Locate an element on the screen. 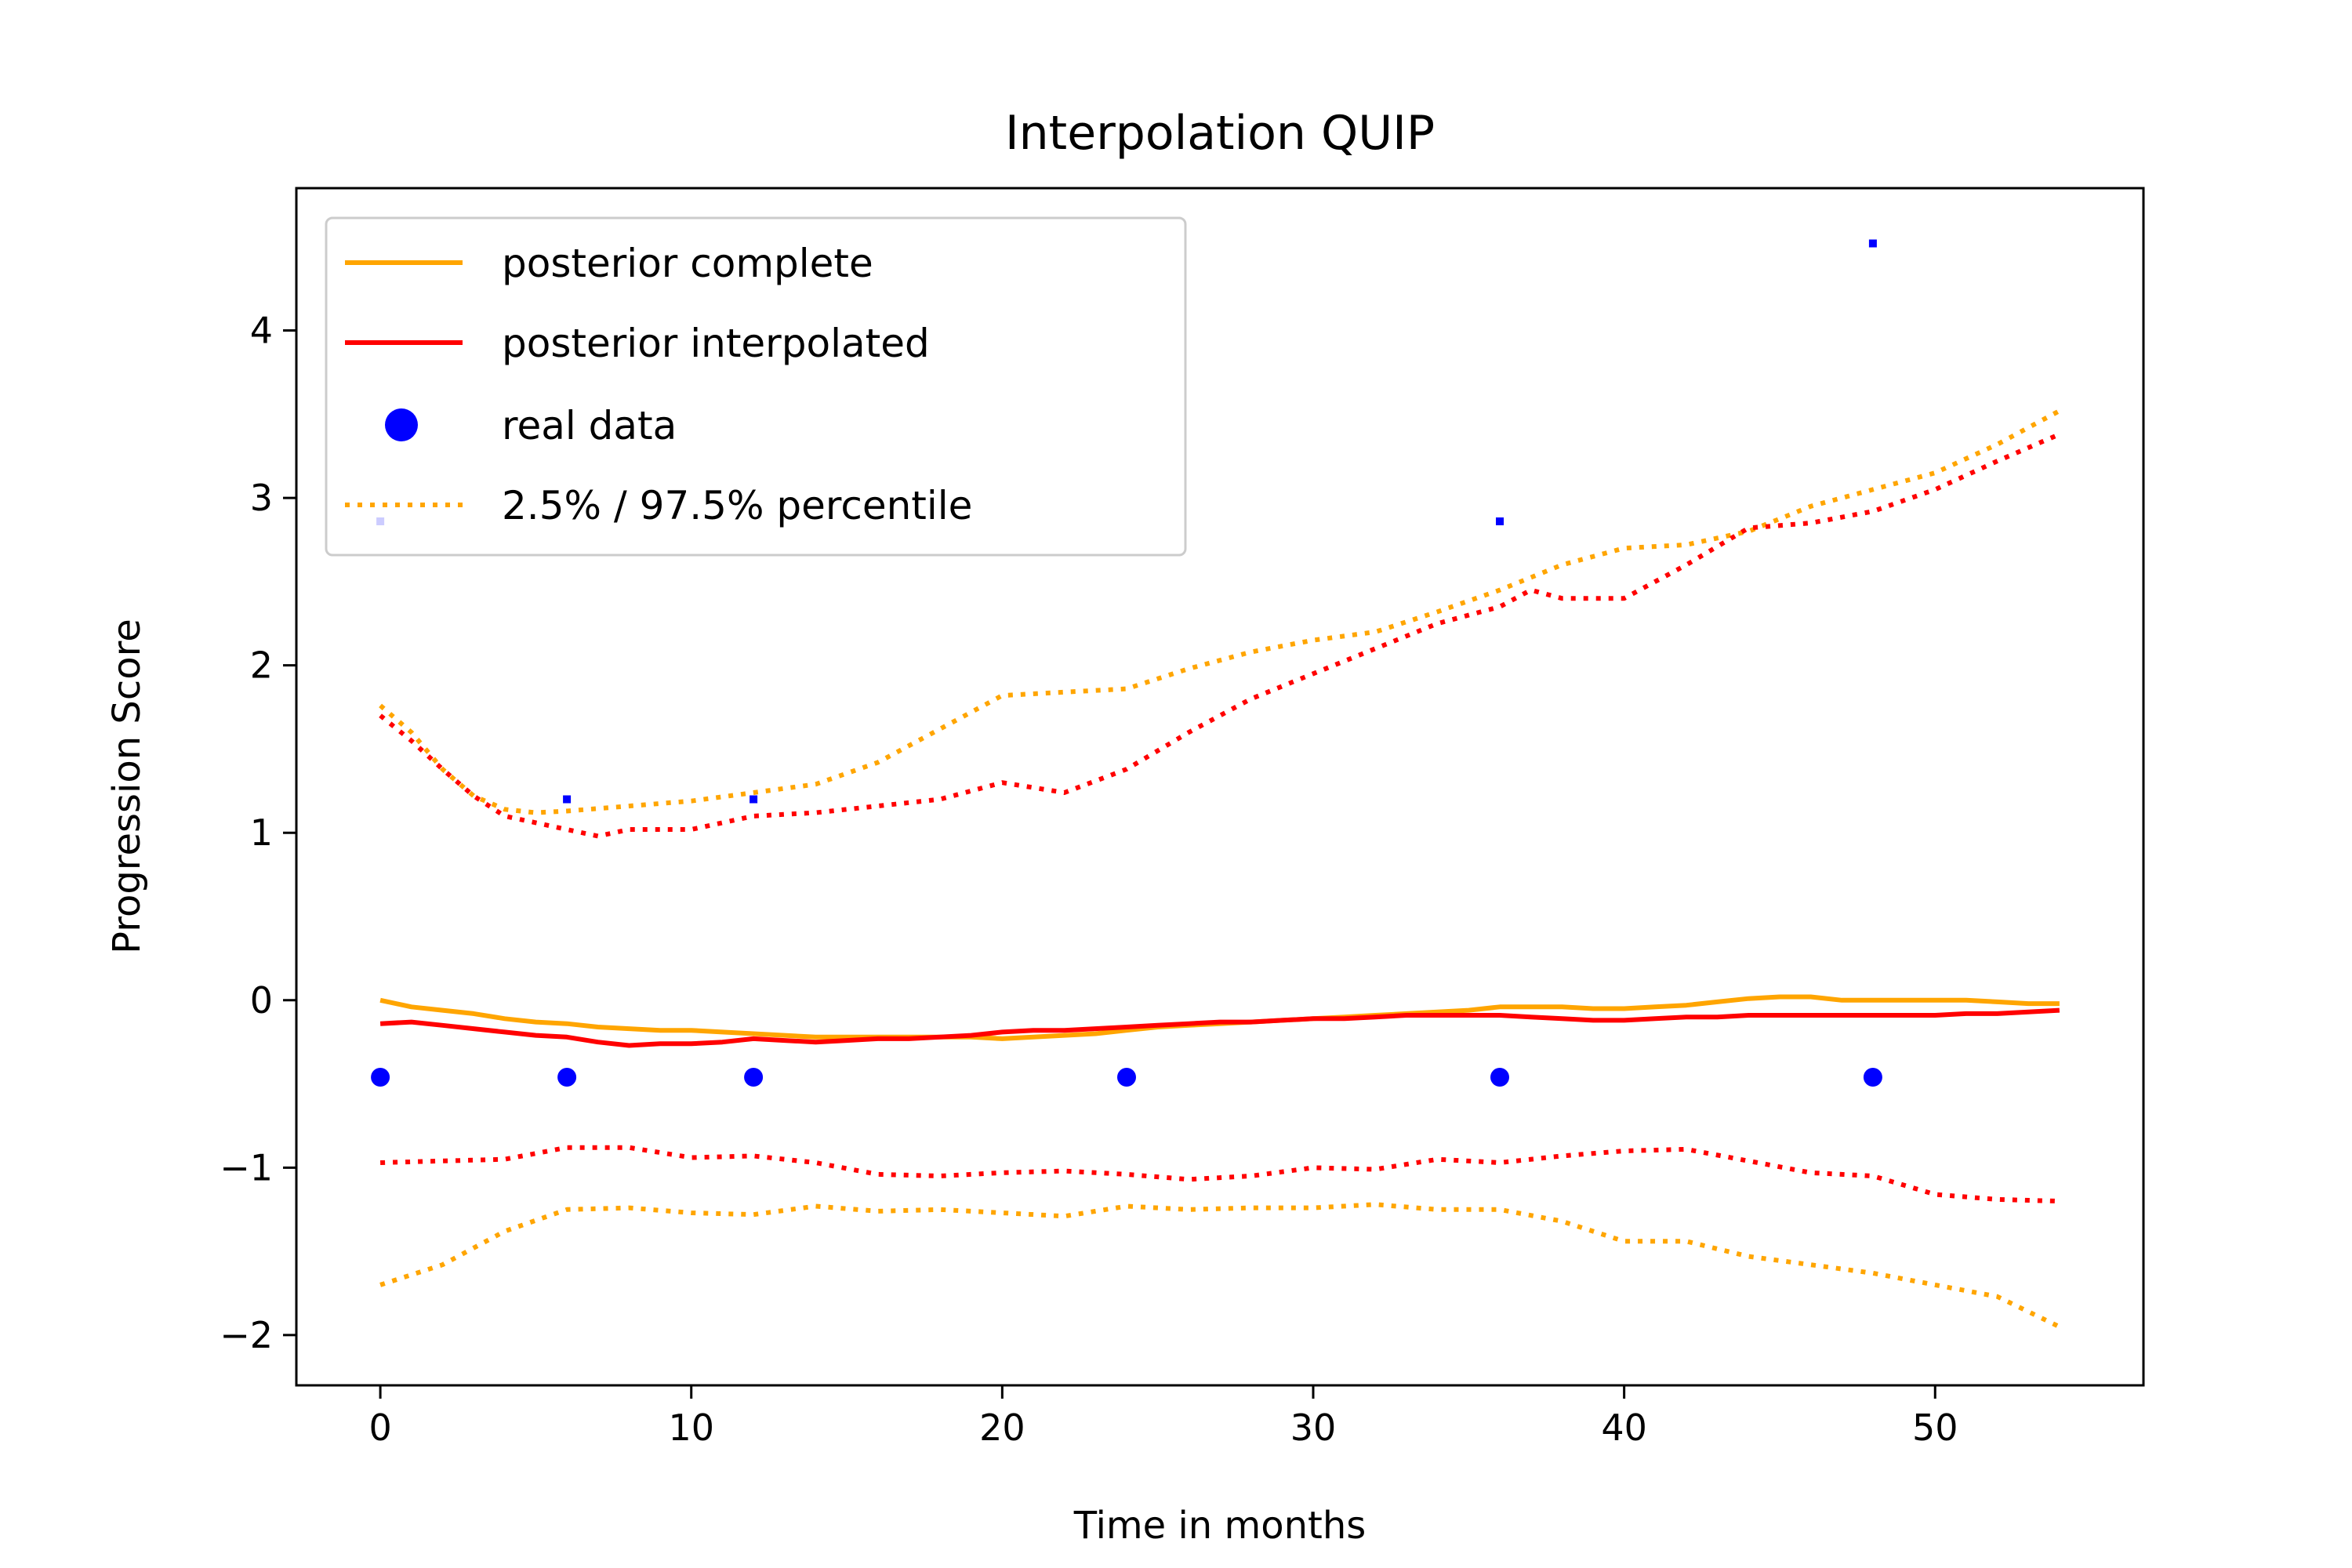  y-tick-label: −2 is located at coordinates (247, 1335).